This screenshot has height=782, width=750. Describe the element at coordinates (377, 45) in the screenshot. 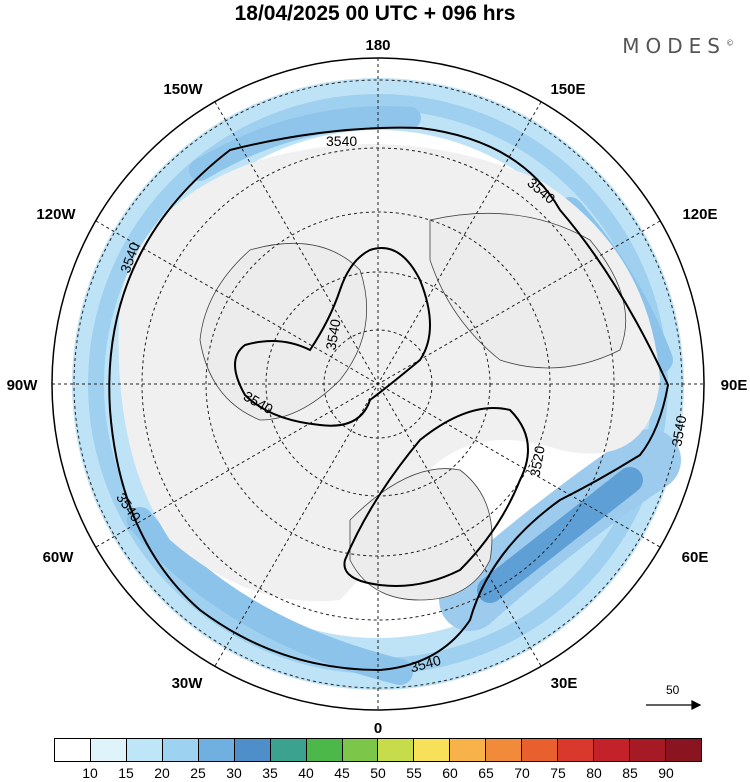

I see `lon-label-180: 180` at that location.